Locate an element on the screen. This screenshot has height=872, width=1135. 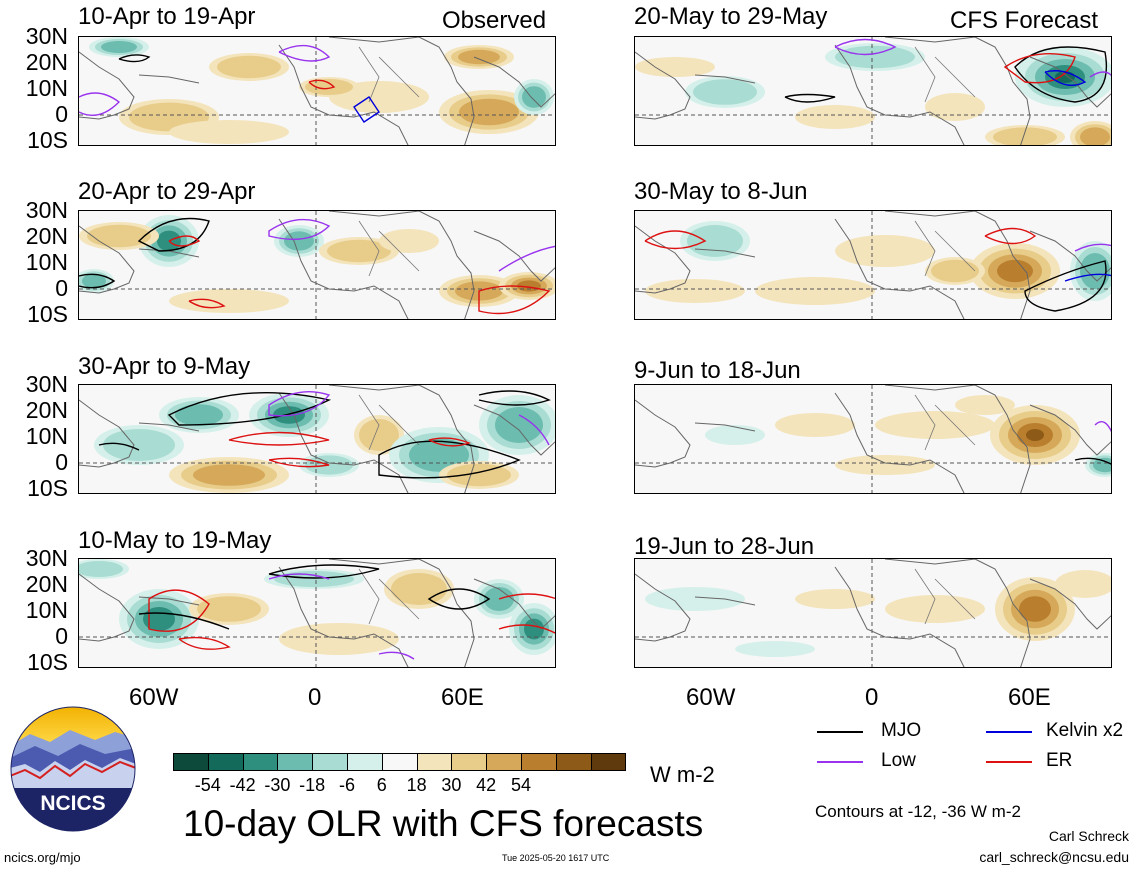
lat-tick-row3-4: 0 is located at coordinates (61, 462).